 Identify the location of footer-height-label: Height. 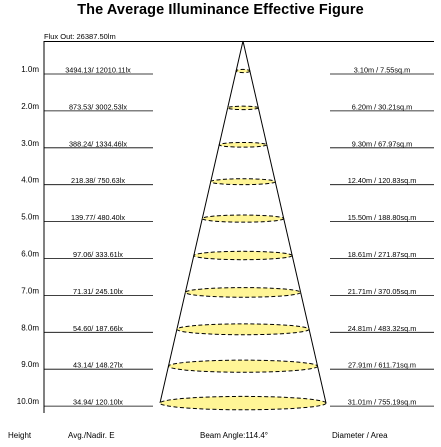
(20, 435).